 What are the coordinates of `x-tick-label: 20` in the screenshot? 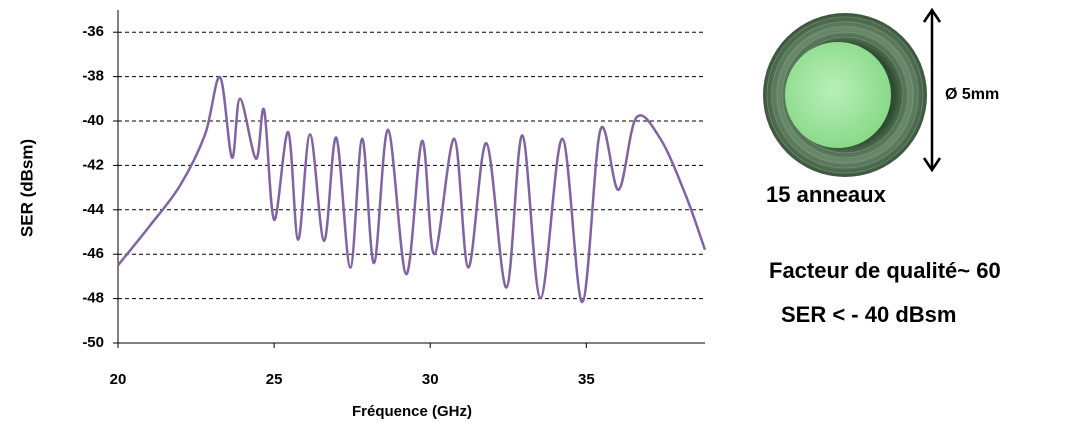 It's located at (118, 379).